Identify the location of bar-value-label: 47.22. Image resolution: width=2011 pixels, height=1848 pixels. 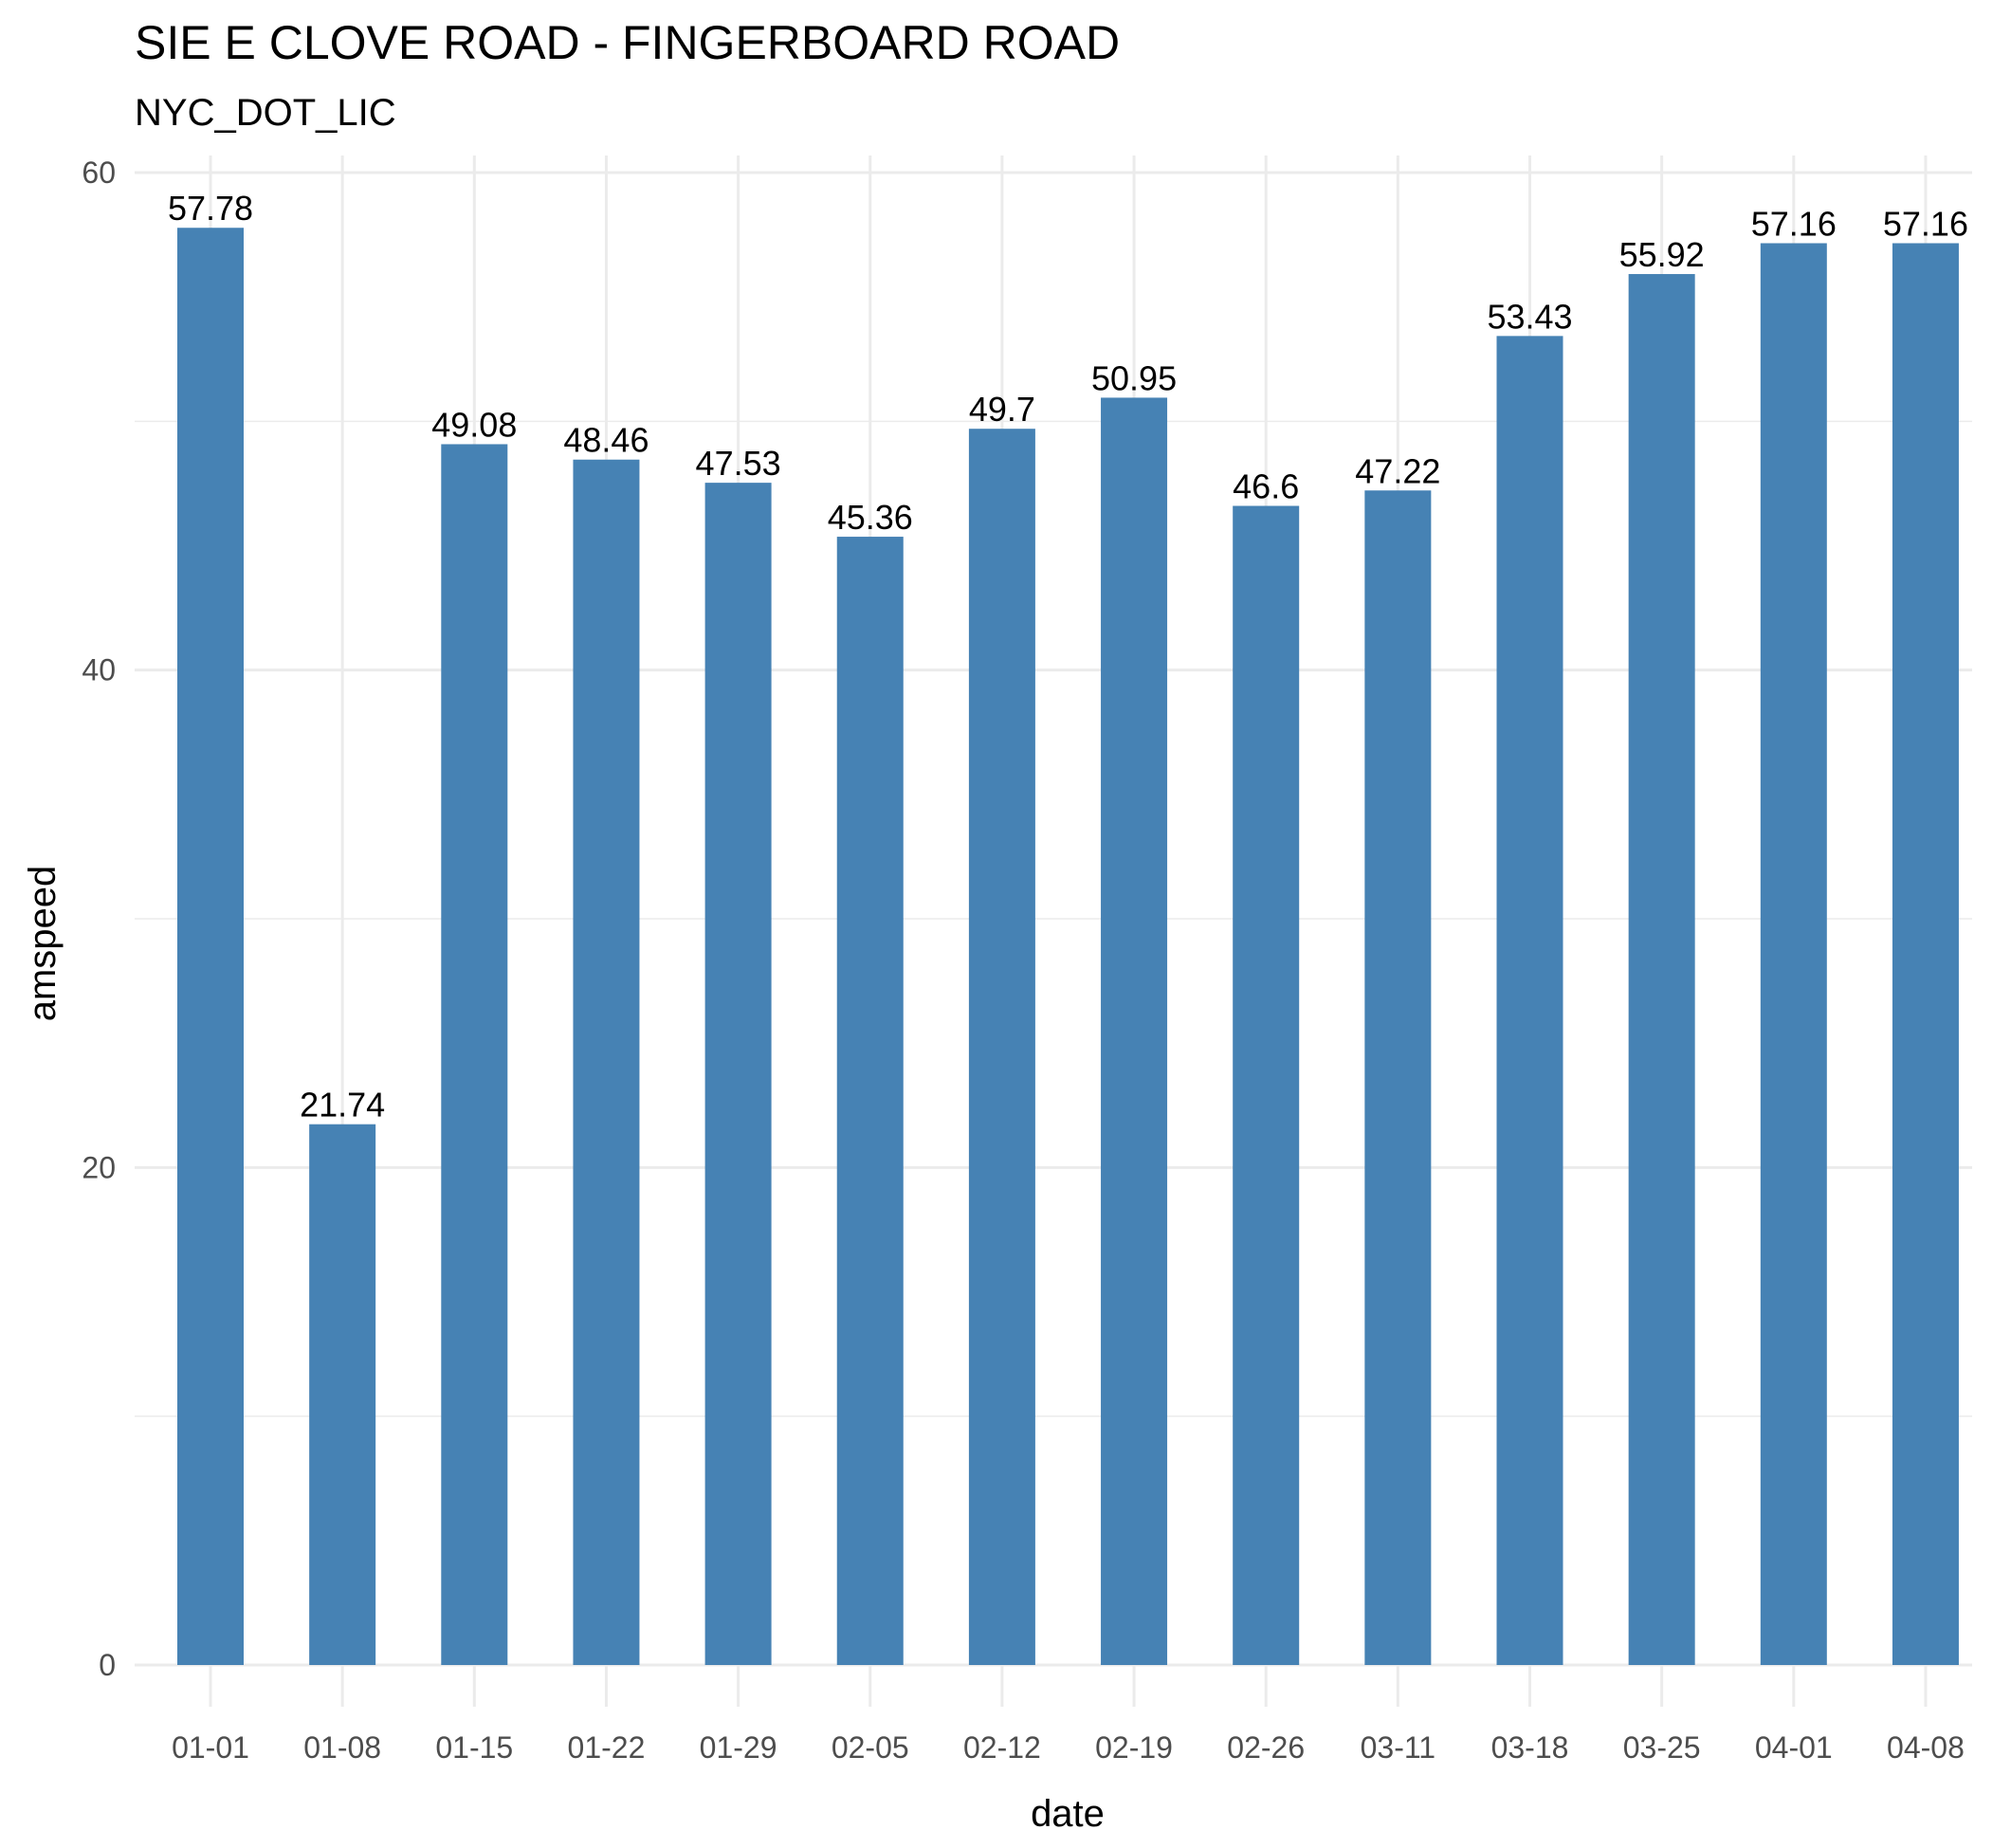
(1398, 470).